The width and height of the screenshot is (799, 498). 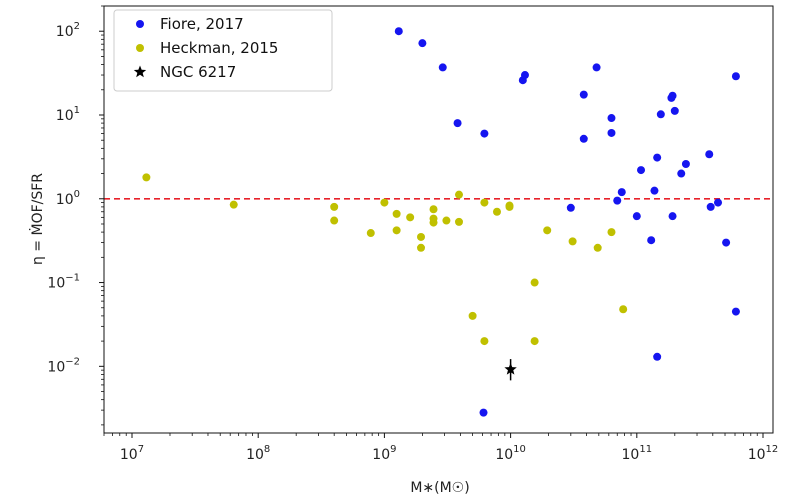 I want to click on y-tick-label: 10¹, so click(x=68, y=114).